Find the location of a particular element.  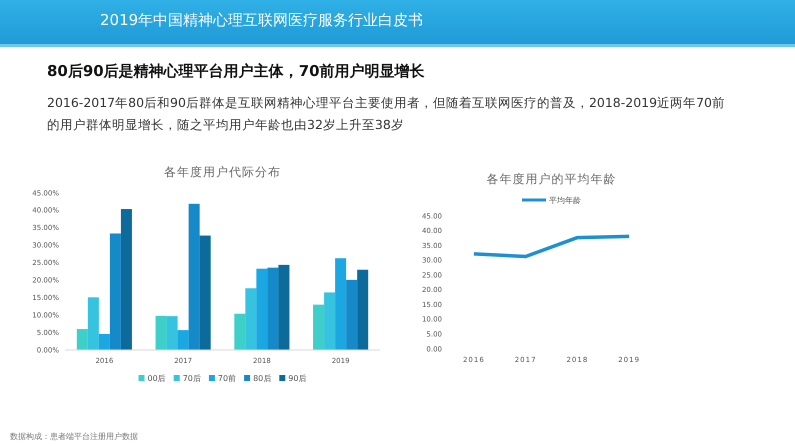

text: 2016-2017年80后和90后群体是互联网精神心理平台主要使用者，但随着互联网医疗的普及，2018-2019近两年70前的用户群体明显增长，随之平均用户年龄也由32岁上升至38岁 is located at coordinates (386, 114).